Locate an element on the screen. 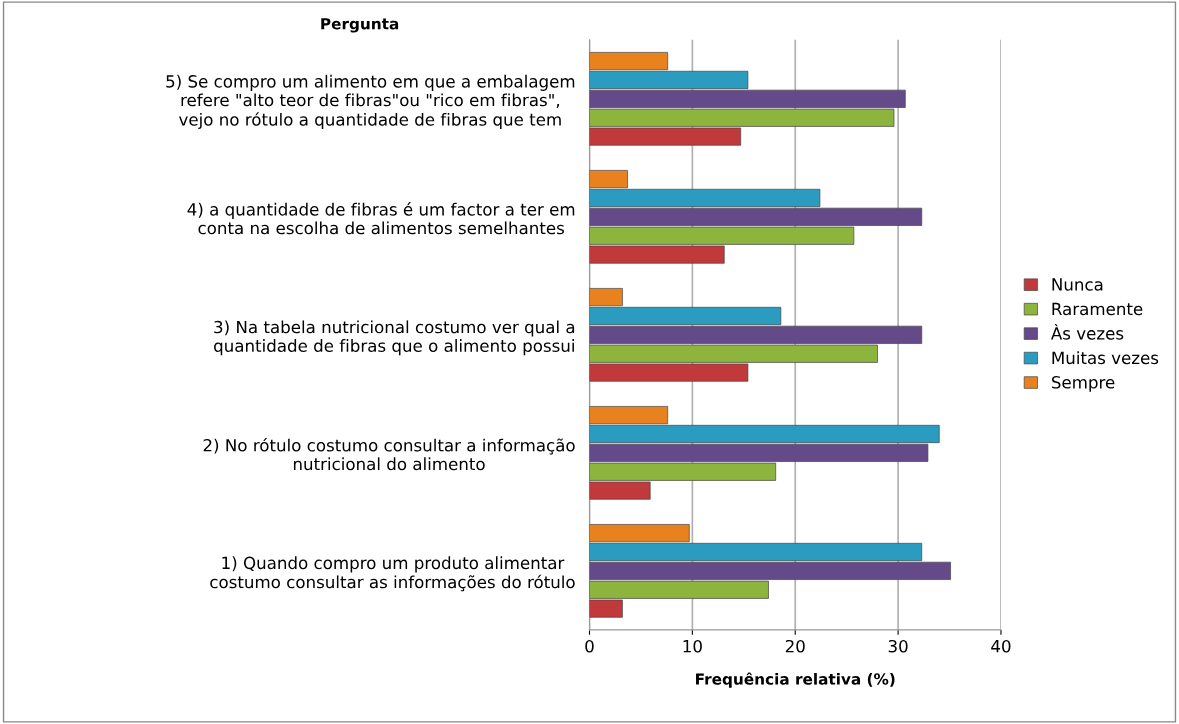  legend-label: Muitas vezes is located at coordinates (1105, 358).